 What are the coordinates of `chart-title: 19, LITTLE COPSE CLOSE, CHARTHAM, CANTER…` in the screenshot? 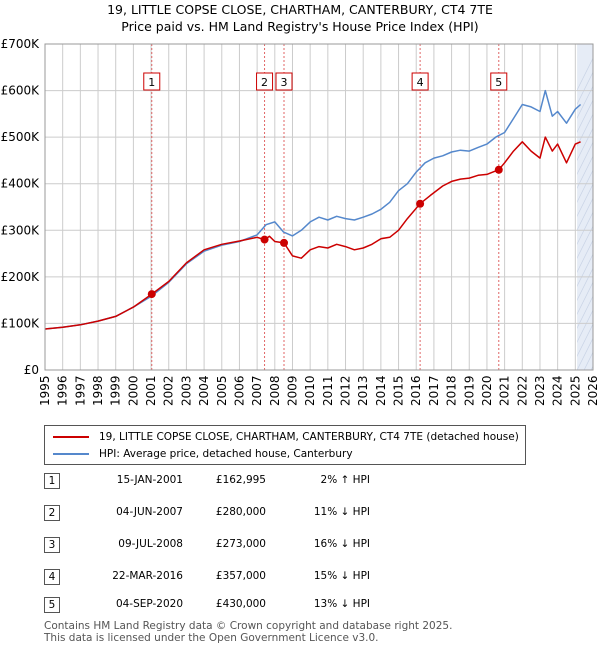 It's located at (300, 9).